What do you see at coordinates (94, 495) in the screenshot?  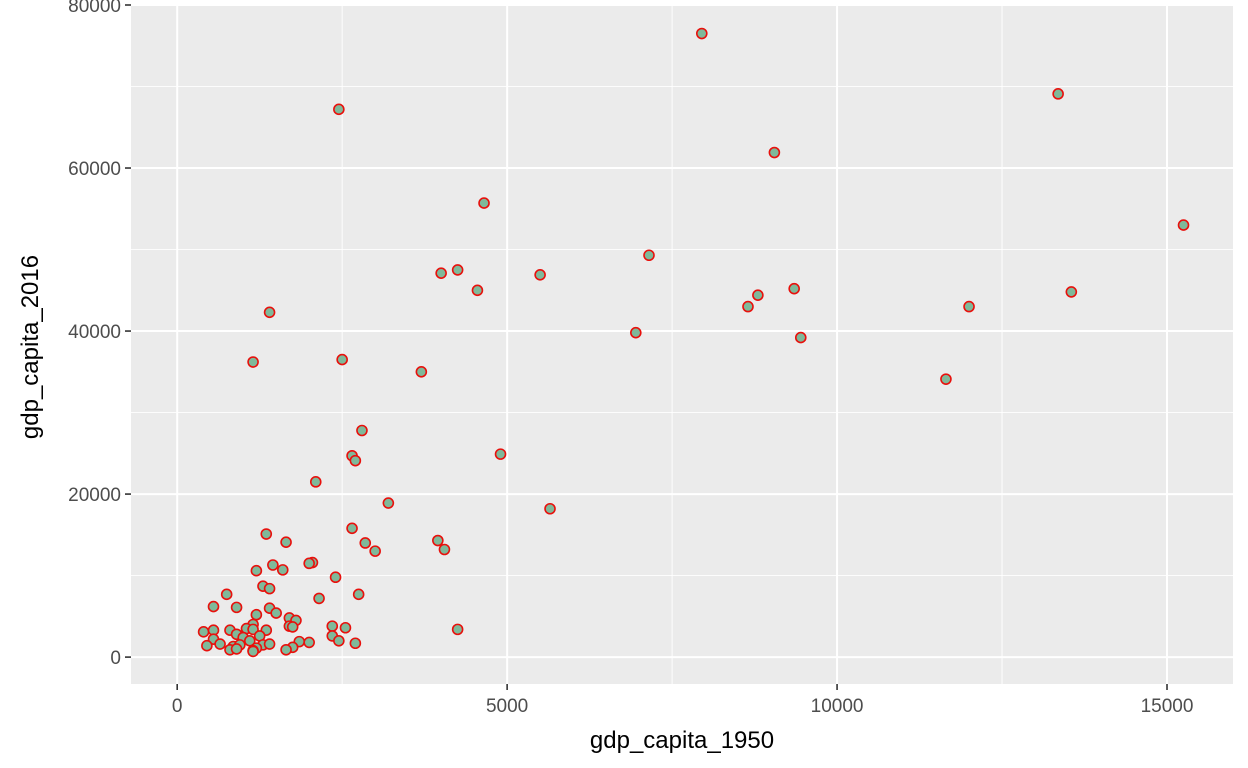 I see `y-tick-label: 20000` at bounding box center [94, 495].